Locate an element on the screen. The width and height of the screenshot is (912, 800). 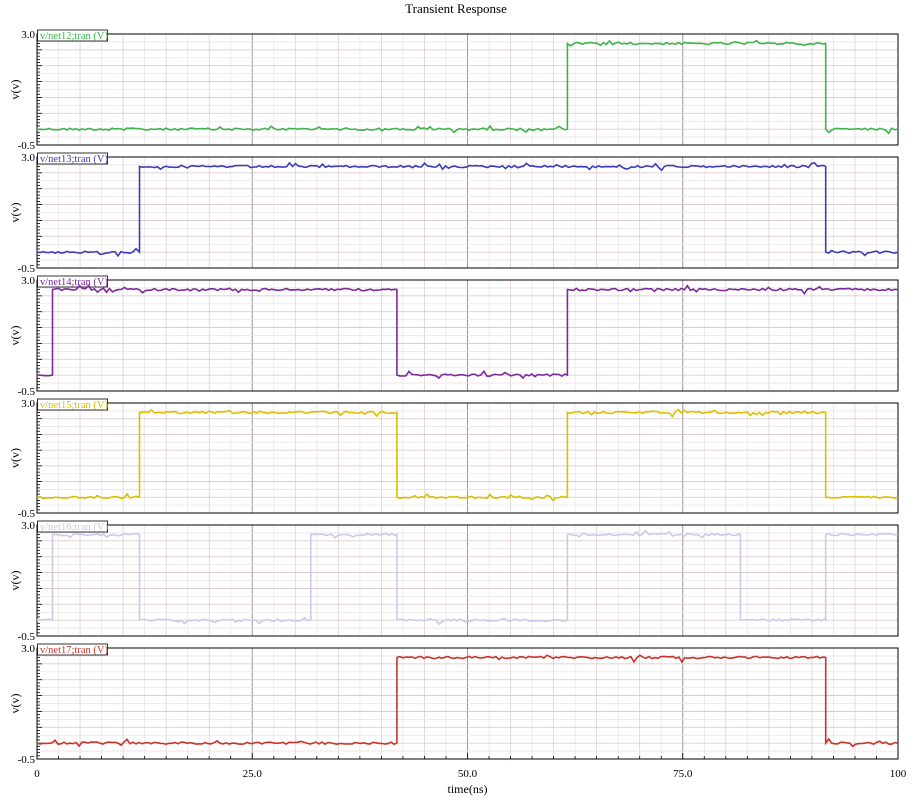
panel-4: 3.0 -0.5 v(v) v/net15;tran (V) is located at coordinates (453, 459).